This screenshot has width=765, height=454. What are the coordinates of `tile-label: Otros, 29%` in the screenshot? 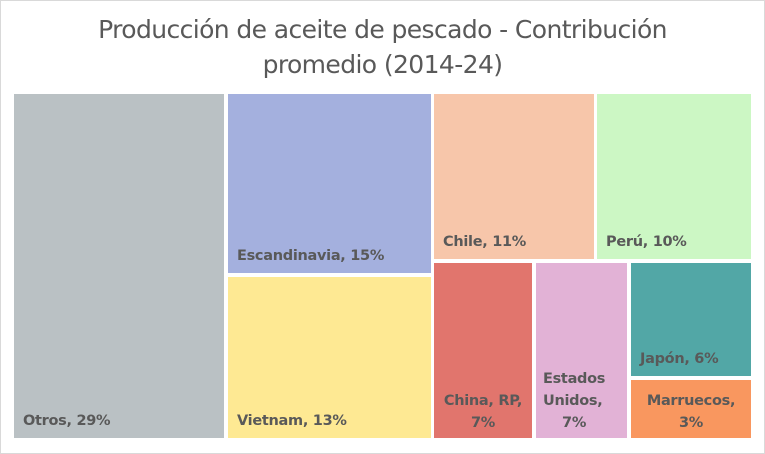 It's located at (67, 421).